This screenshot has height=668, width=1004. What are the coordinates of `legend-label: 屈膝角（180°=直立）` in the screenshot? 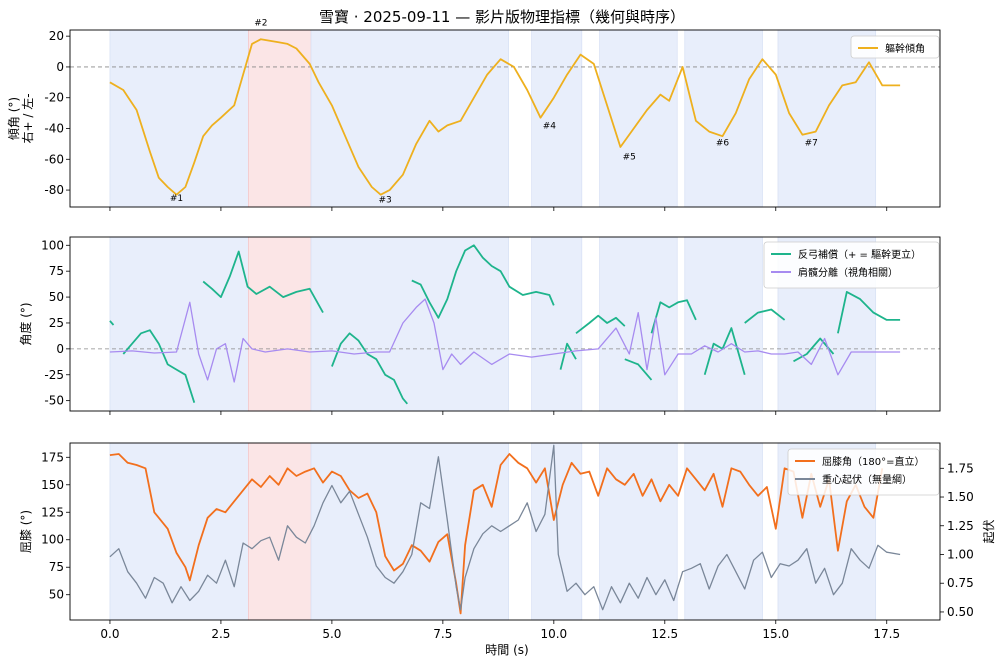 It's located at (873, 461).